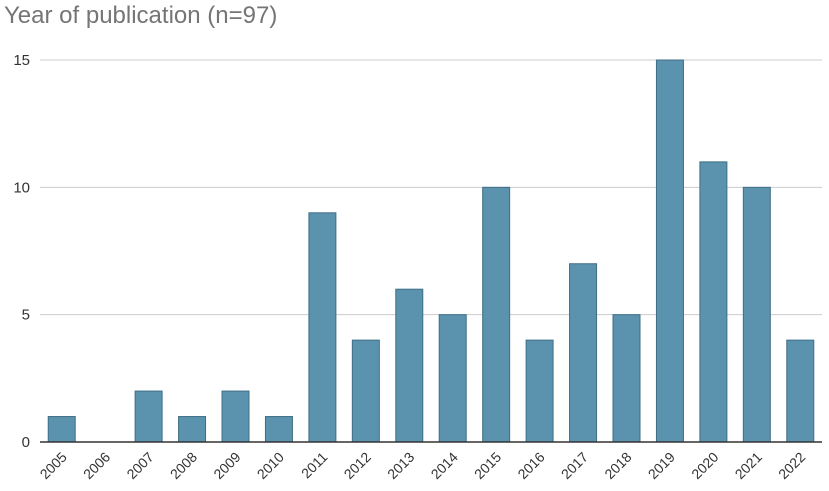 The width and height of the screenshot is (829, 491). Describe the element at coordinates (52, 465) in the screenshot. I see `x-tick-label: 2005` at that location.